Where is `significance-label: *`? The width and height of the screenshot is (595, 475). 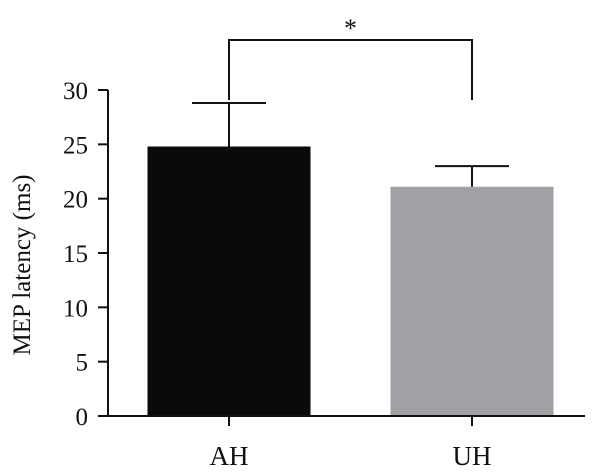
significance-label: * is located at coordinates (350, 28).